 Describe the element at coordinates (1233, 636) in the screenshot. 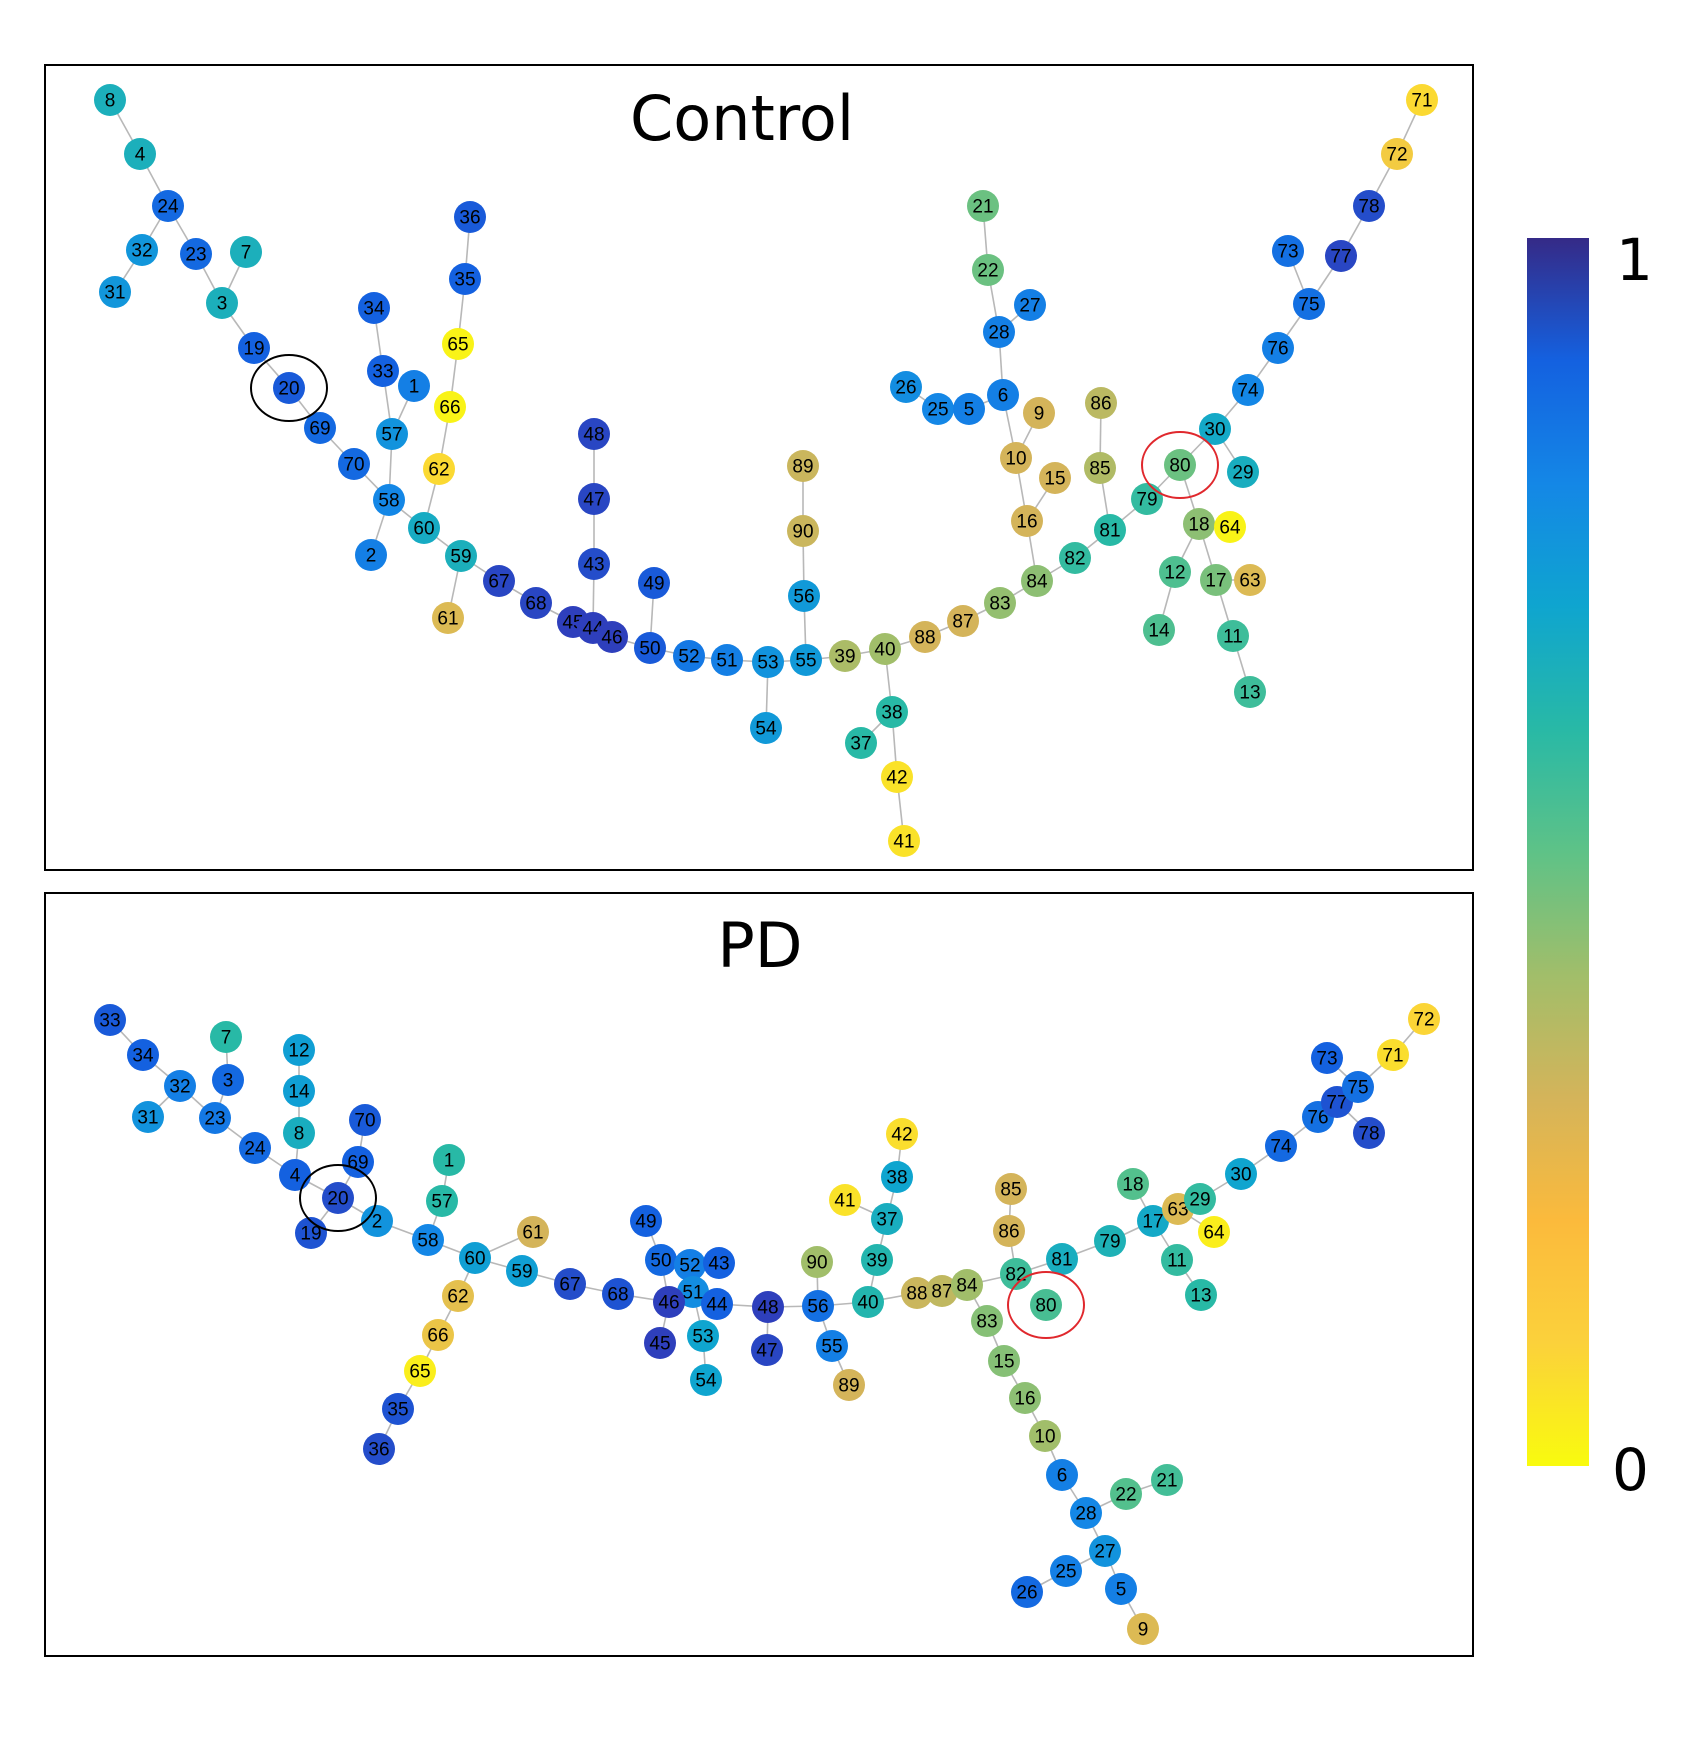

I see `node-11: 11` at that location.